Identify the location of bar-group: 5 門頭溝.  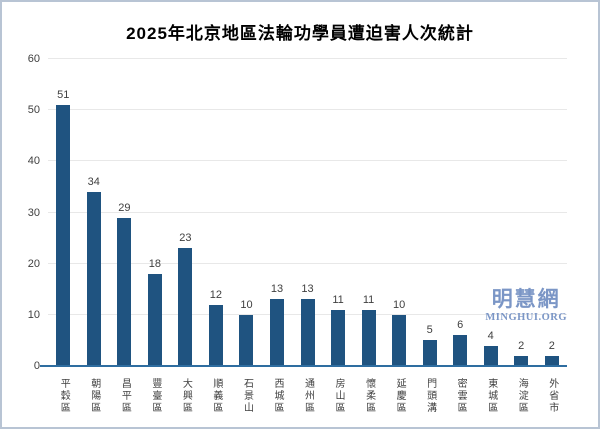
(429, 236).